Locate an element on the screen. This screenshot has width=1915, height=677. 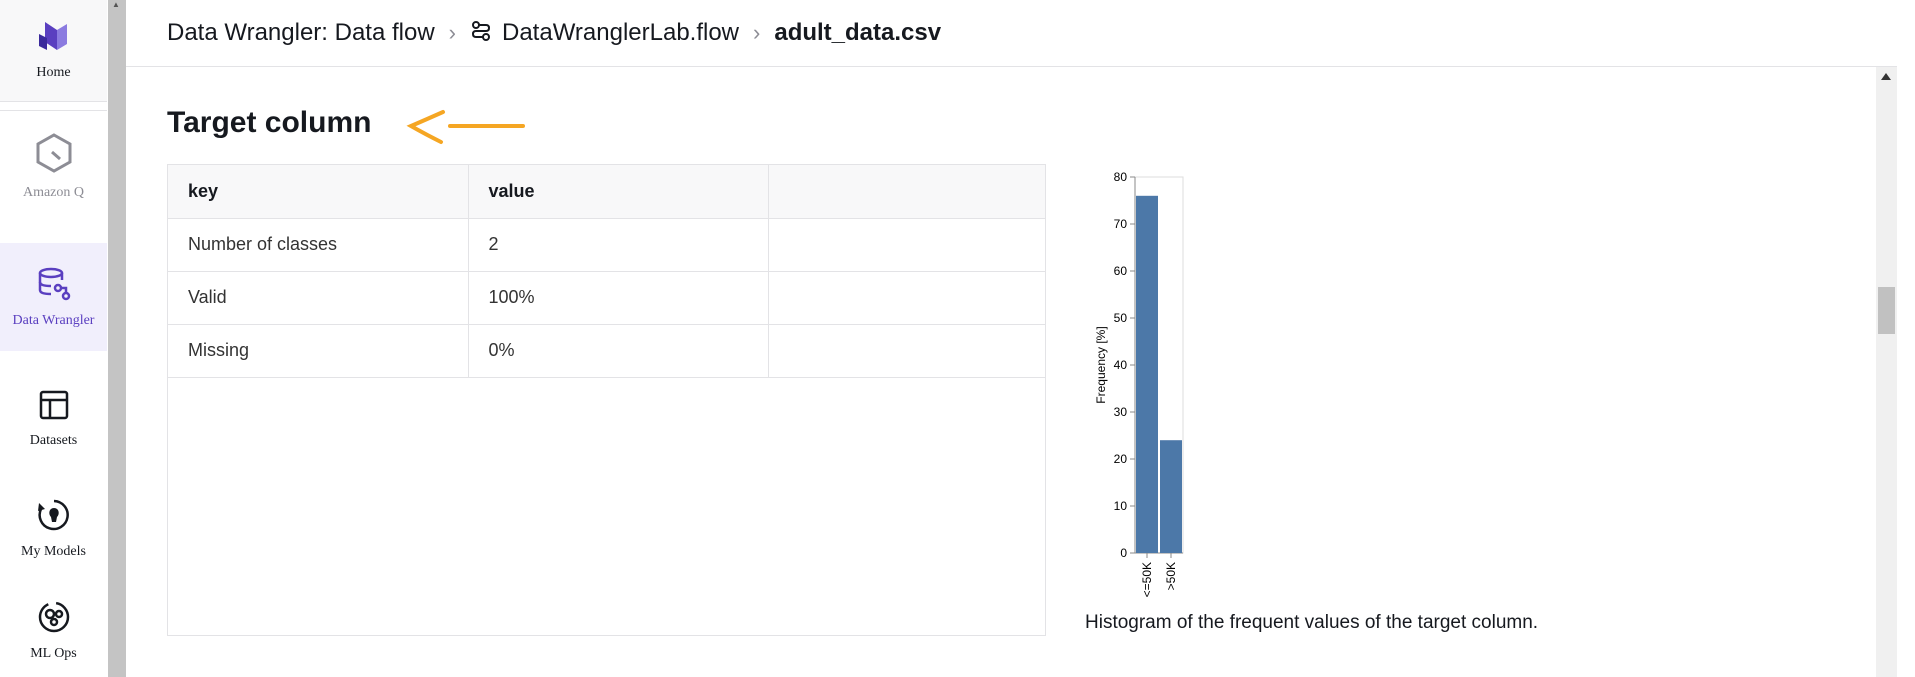
table-cell-value: 0% is located at coordinates (618, 351).